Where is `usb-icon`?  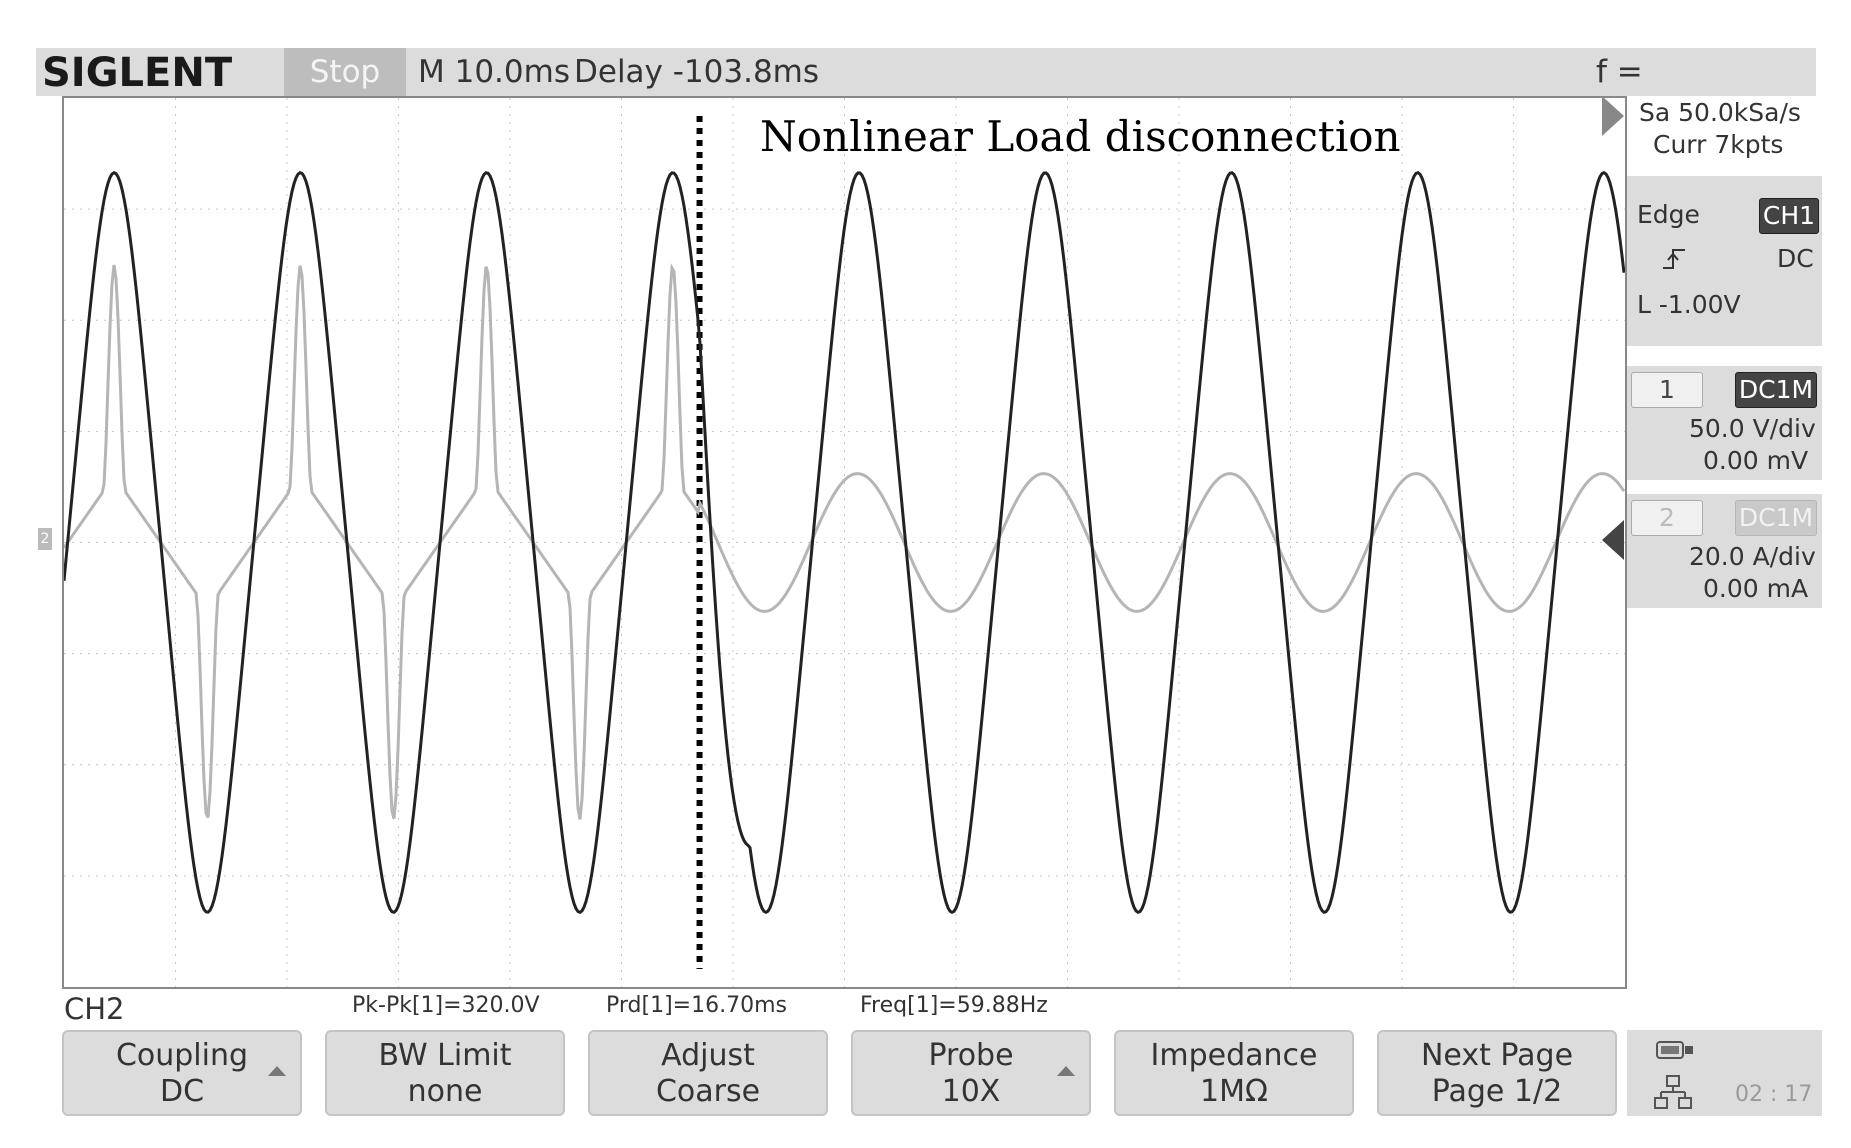
usb-icon is located at coordinates (1675, 1052).